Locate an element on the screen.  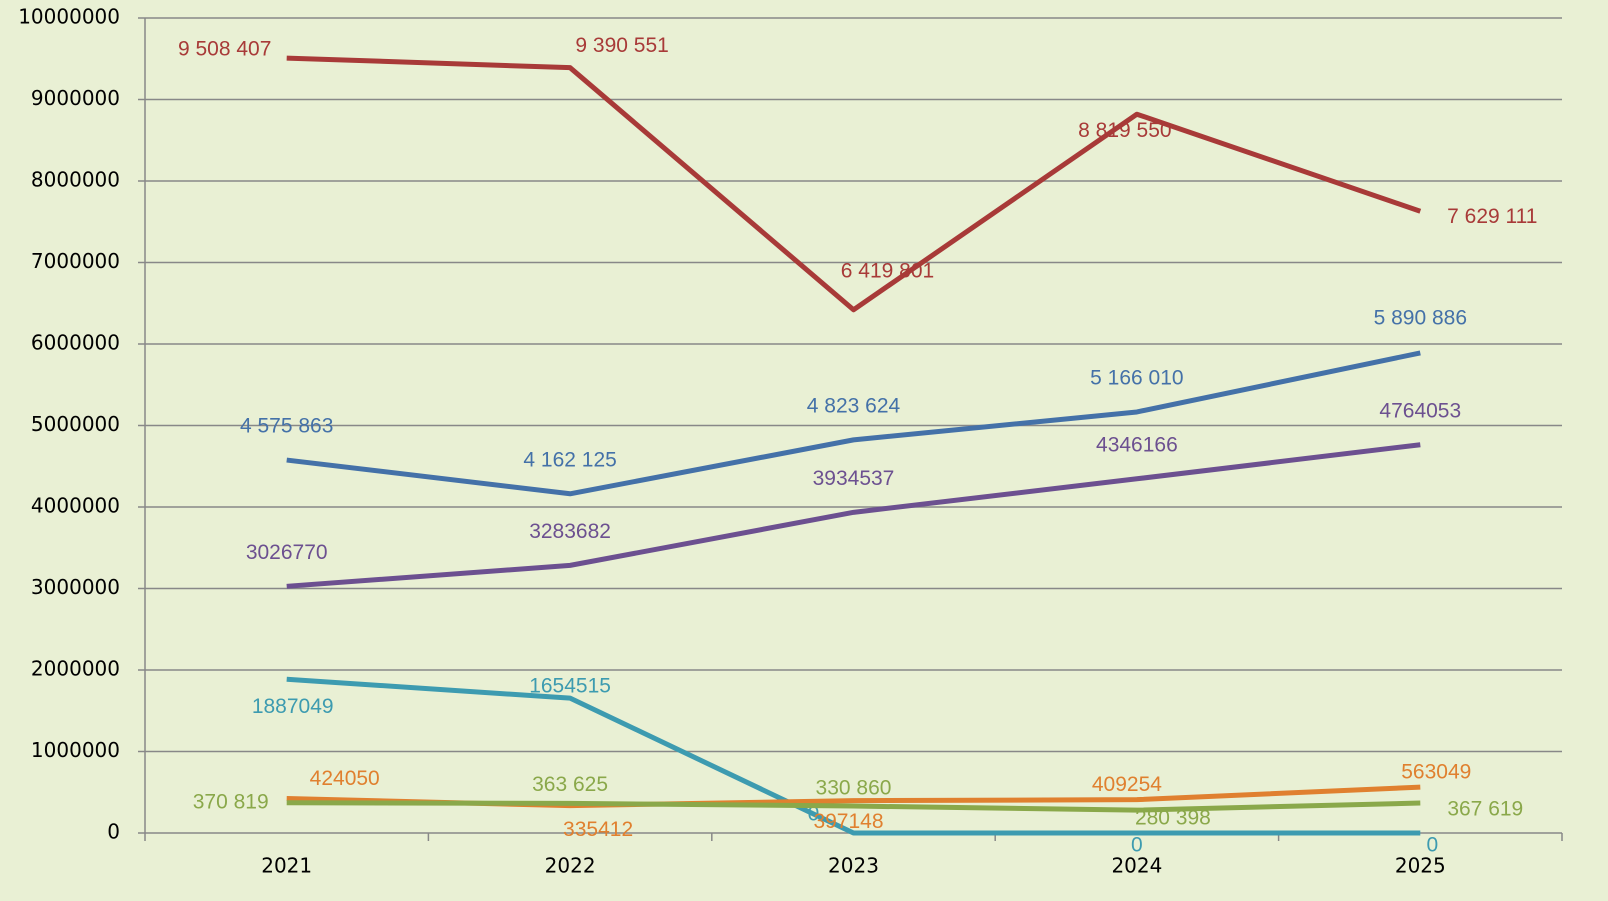
data-label: 4 823 624 is located at coordinates (854, 405).